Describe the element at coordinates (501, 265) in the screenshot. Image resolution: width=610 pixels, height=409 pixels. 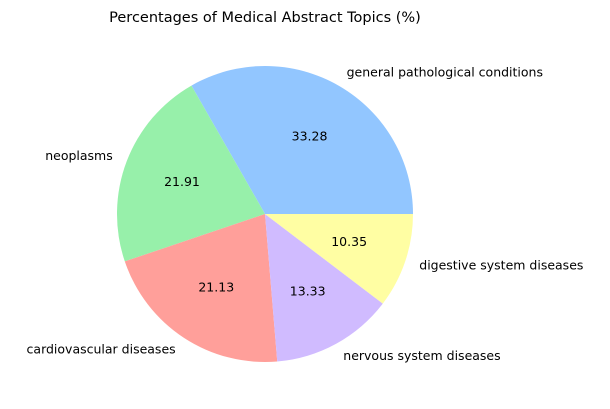
I see `pie-category-label-4: digestive system diseases` at that location.